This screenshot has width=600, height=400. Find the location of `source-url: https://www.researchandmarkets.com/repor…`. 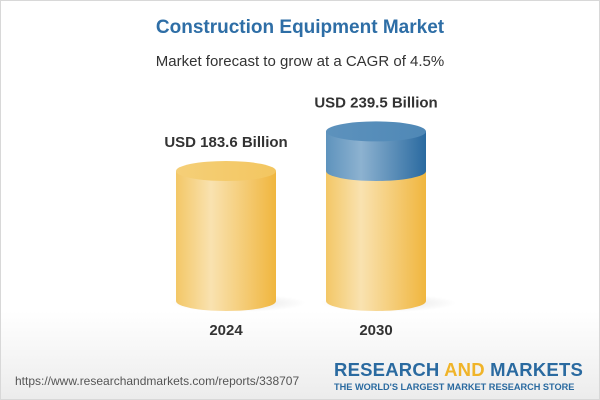

source-url: https://www.researchandmarkets.com/repor… is located at coordinates (157, 381).